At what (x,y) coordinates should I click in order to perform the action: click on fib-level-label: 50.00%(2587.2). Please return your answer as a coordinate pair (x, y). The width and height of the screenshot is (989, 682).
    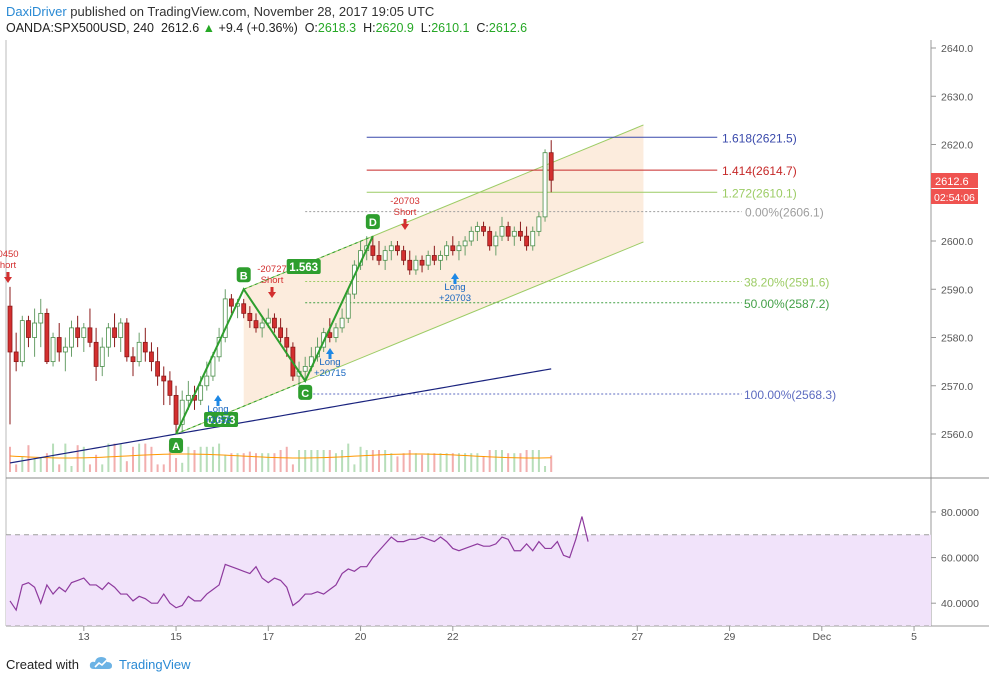
    Looking at the image, I should click on (786, 304).